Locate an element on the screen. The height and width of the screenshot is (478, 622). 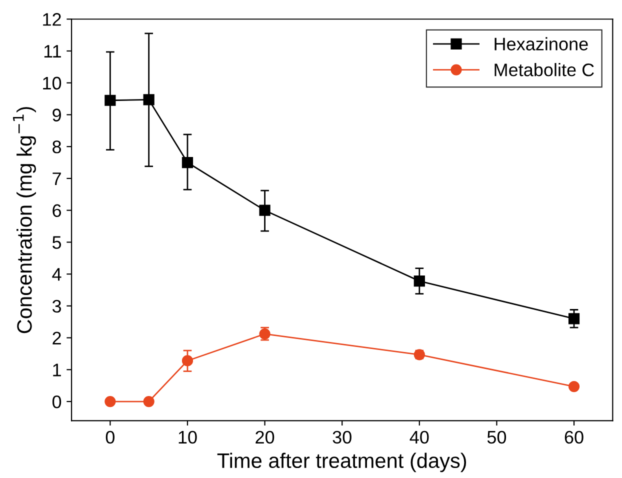
y-tick-label: 11 is located at coordinates (52, 51).